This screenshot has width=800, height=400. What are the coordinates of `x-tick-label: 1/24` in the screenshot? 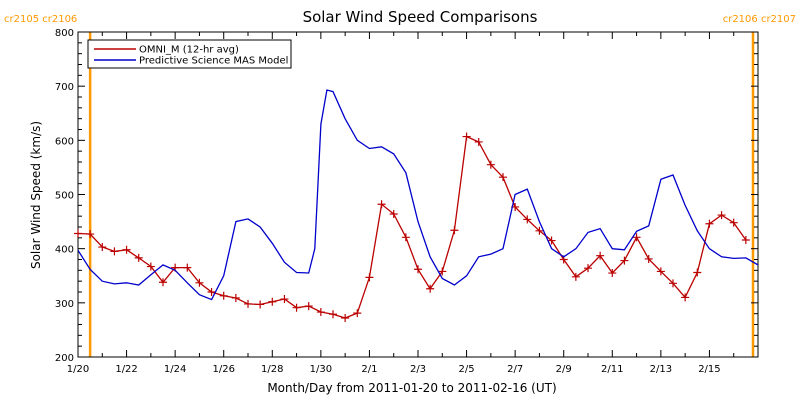 It's located at (175, 369).